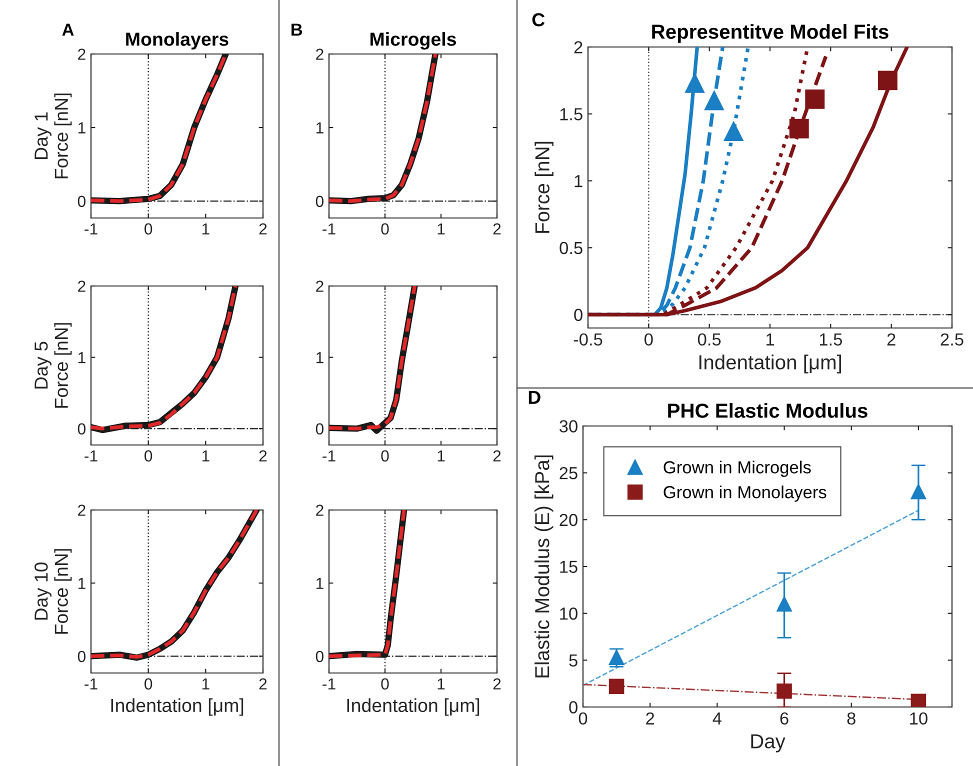 Image resolution: width=973 pixels, height=766 pixels. Describe the element at coordinates (745, 494) in the screenshot. I see `legend-label: Grown in Monolayers` at that location.